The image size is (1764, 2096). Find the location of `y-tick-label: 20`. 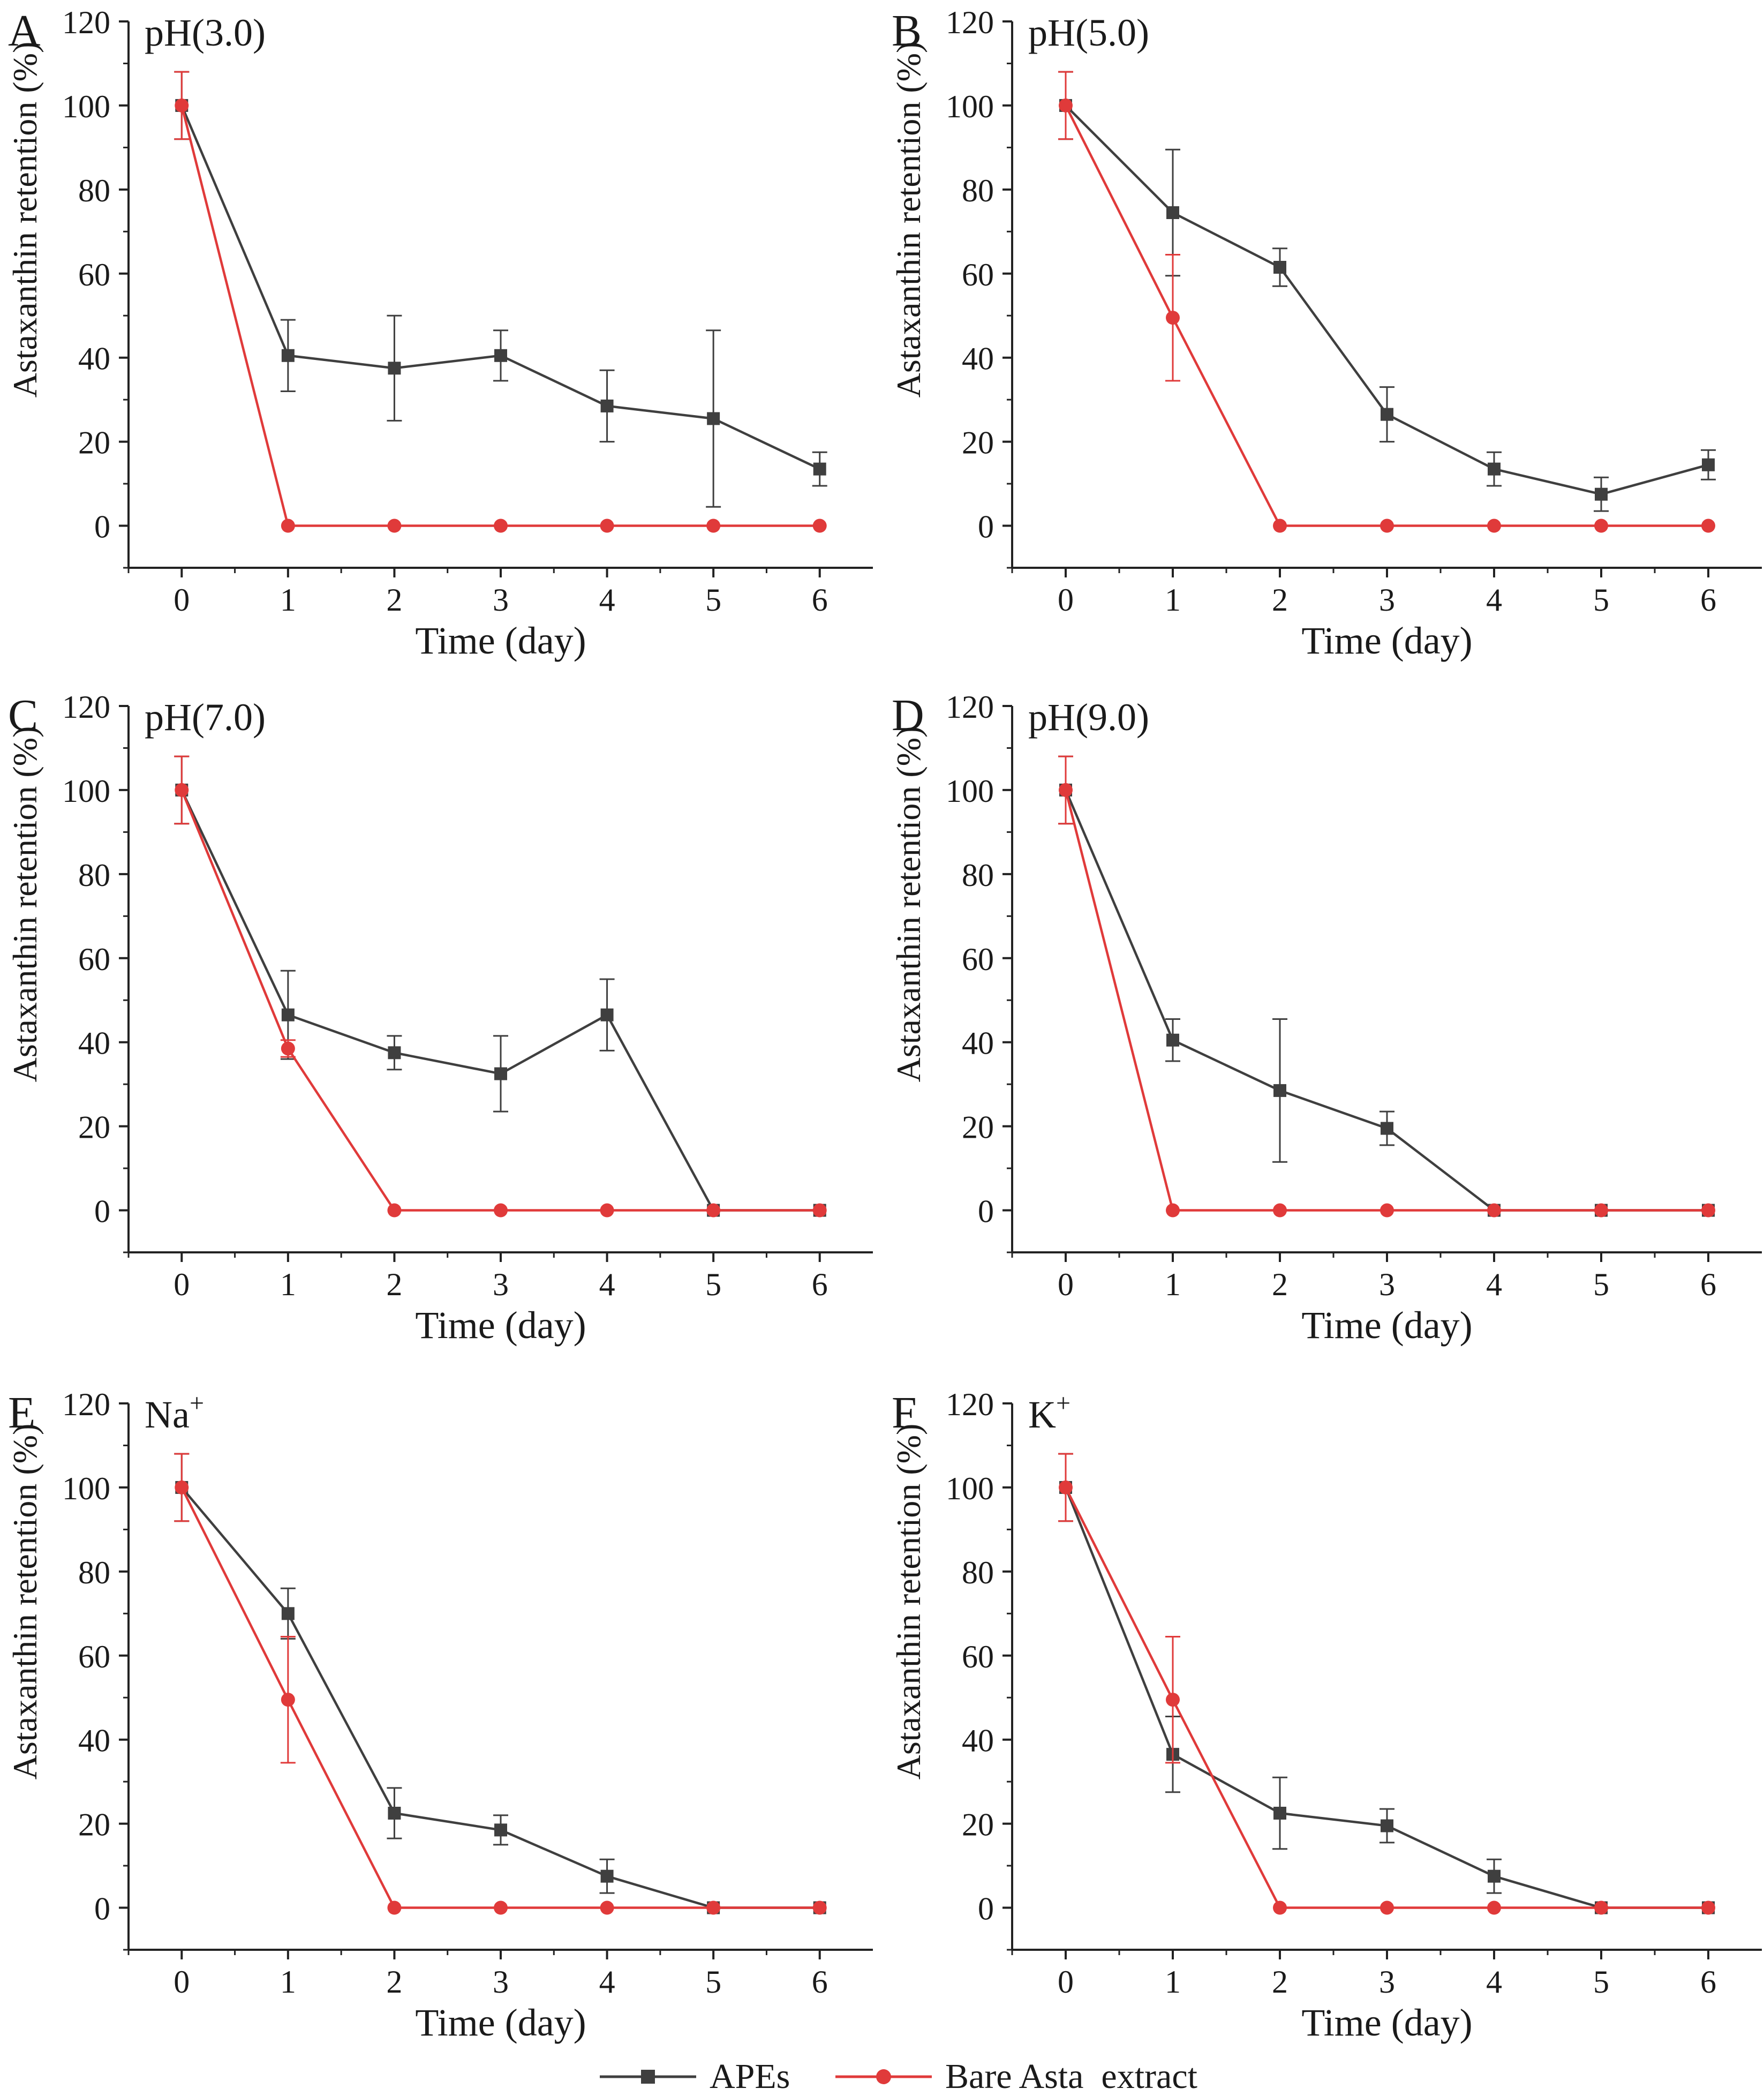

y-tick-label: 20 is located at coordinates (978, 1127).